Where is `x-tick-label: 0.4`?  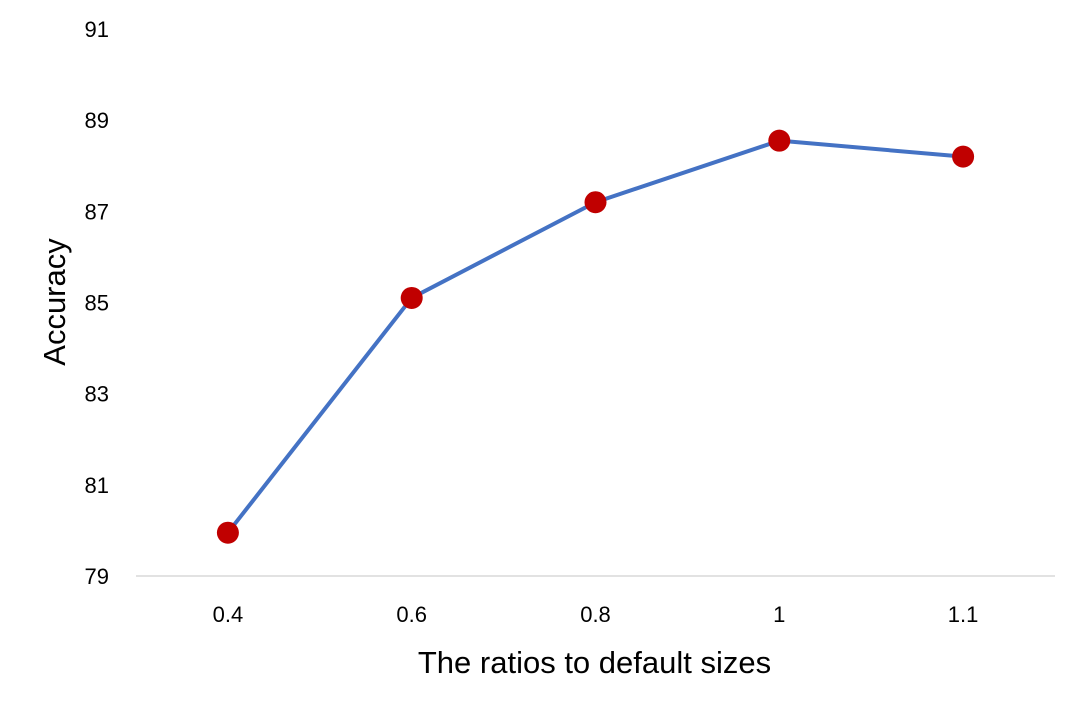
x-tick-label: 0.4 is located at coordinates (228, 614).